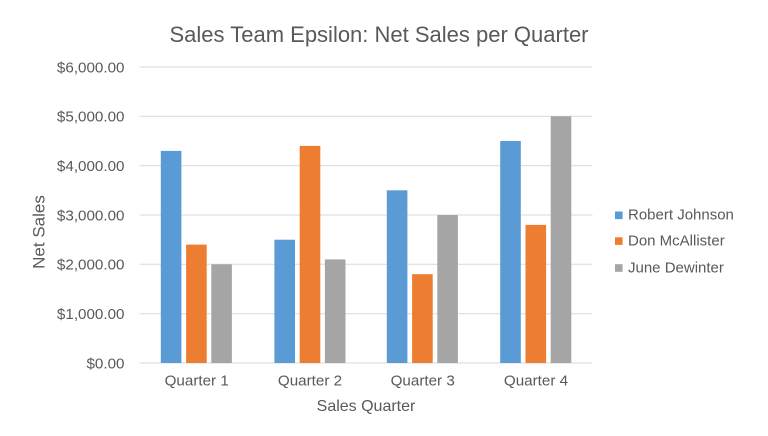 The width and height of the screenshot is (768, 436). I want to click on svg-text: Quarter 1, so click(197, 381).